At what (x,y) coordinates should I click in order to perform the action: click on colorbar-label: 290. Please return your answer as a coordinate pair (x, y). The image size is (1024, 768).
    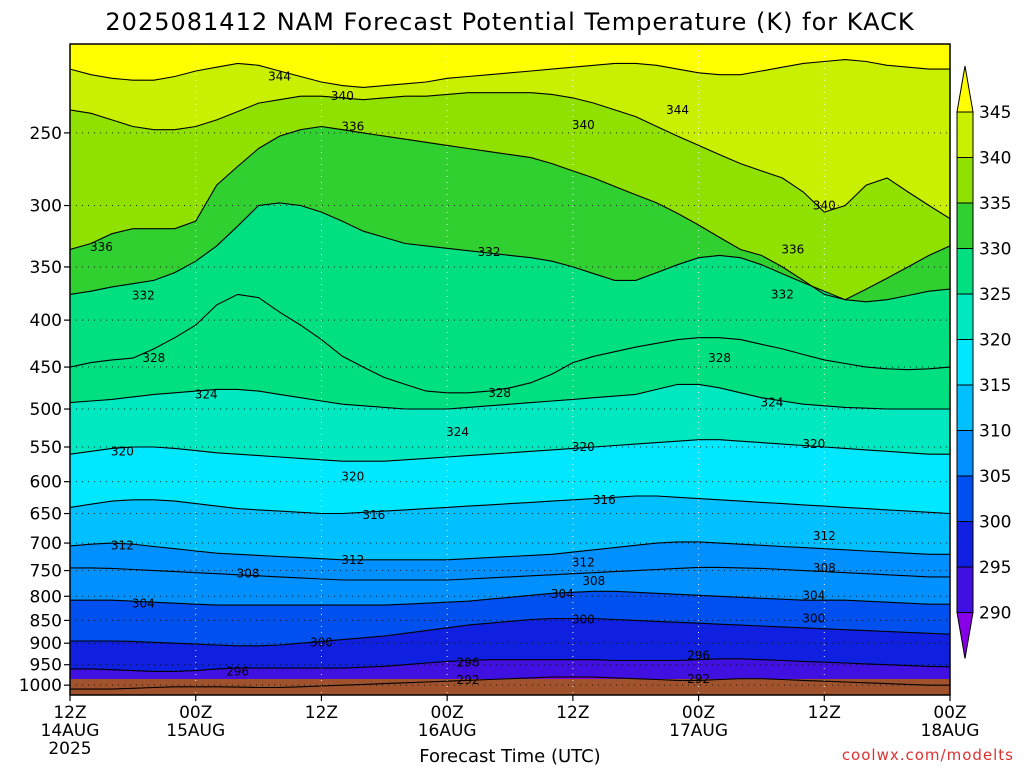
    Looking at the image, I should click on (995, 614).